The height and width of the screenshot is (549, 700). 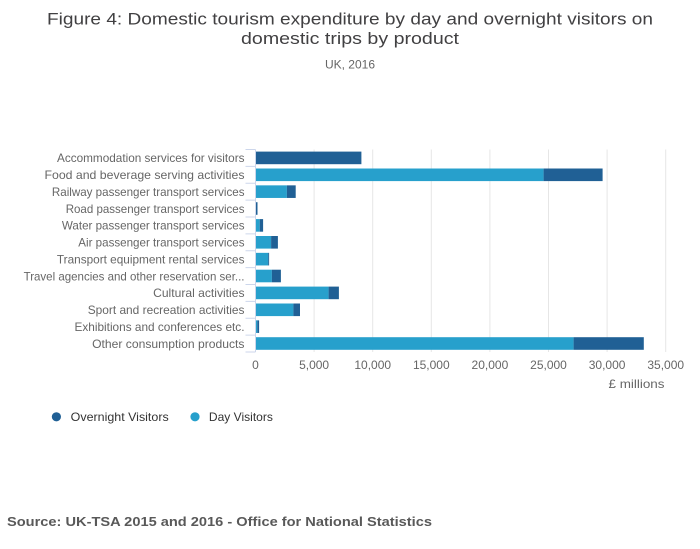 What do you see at coordinates (166, 310) in the screenshot?
I see `svg-text:Sport and recreation activitie: Sport and recreation activities` at bounding box center [166, 310].